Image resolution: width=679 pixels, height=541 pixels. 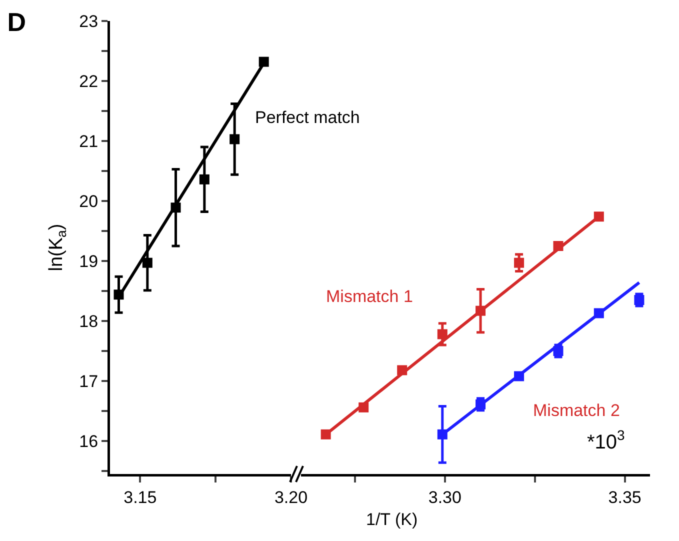 I want to click on annotation: *10$^{3}$, so click(x=606, y=440).